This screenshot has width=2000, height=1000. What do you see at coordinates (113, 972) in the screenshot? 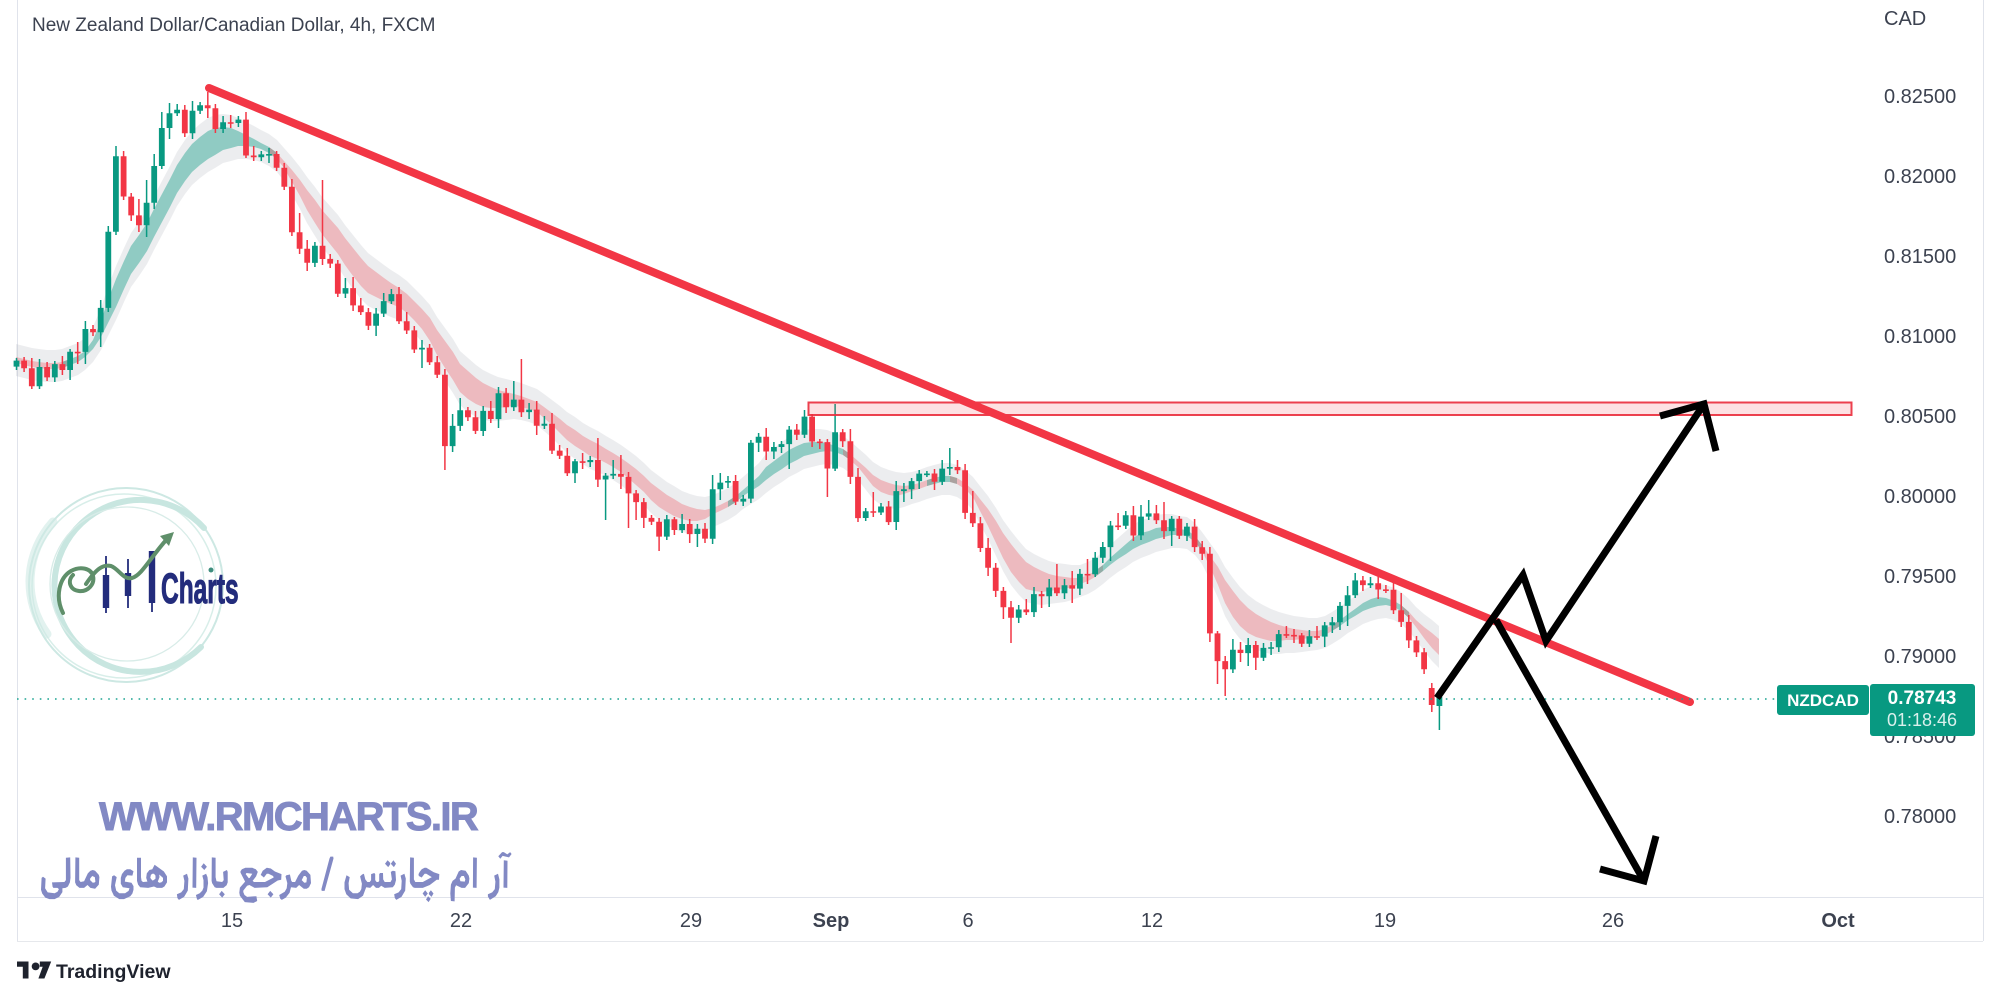
I see `svg-text: TradingView` at bounding box center [113, 972].